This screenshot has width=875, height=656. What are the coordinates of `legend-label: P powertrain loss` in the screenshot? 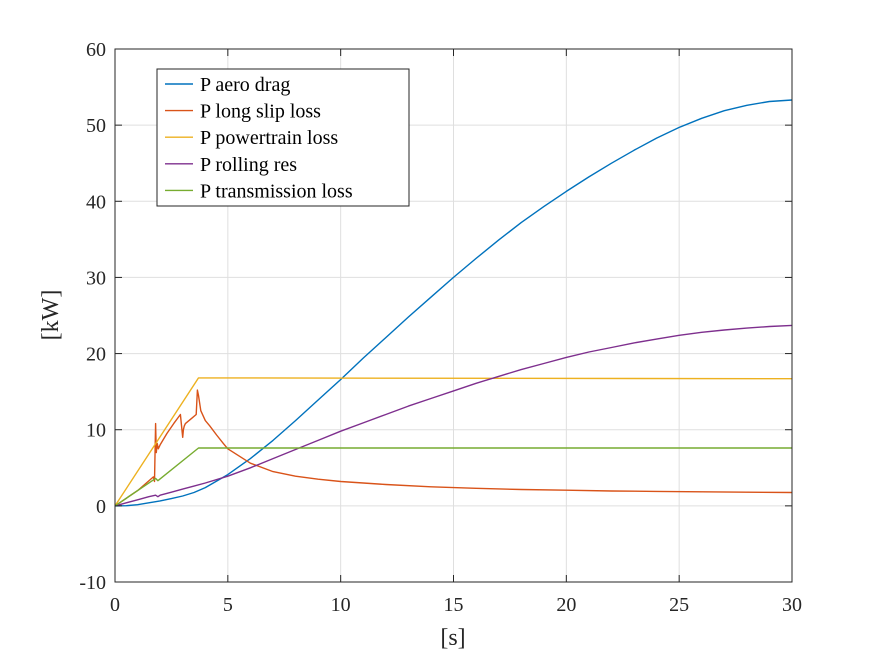 It's located at (269, 138).